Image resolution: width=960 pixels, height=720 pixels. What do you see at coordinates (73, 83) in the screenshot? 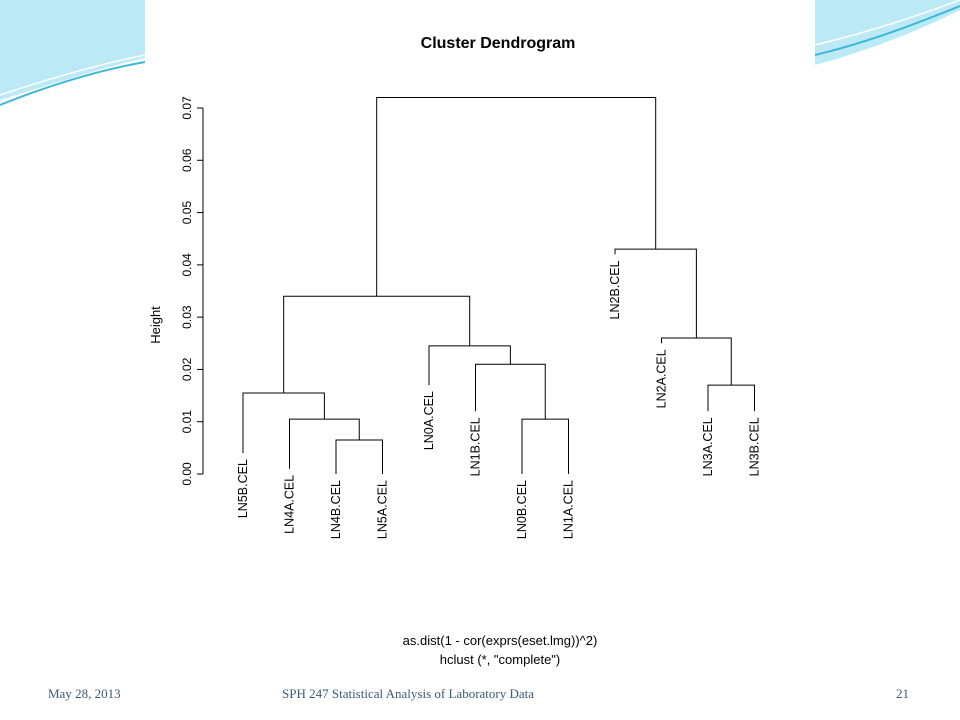
I see `wave-stroke-left` at bounding box center [73, 83].